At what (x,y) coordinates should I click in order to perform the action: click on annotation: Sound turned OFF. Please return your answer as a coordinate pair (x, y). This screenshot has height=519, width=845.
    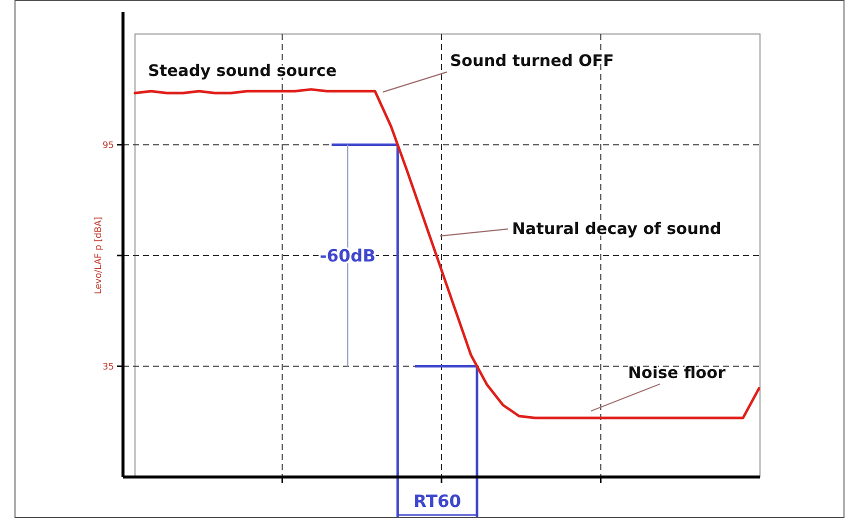
    Looking at the image, I should click on (532, 60).